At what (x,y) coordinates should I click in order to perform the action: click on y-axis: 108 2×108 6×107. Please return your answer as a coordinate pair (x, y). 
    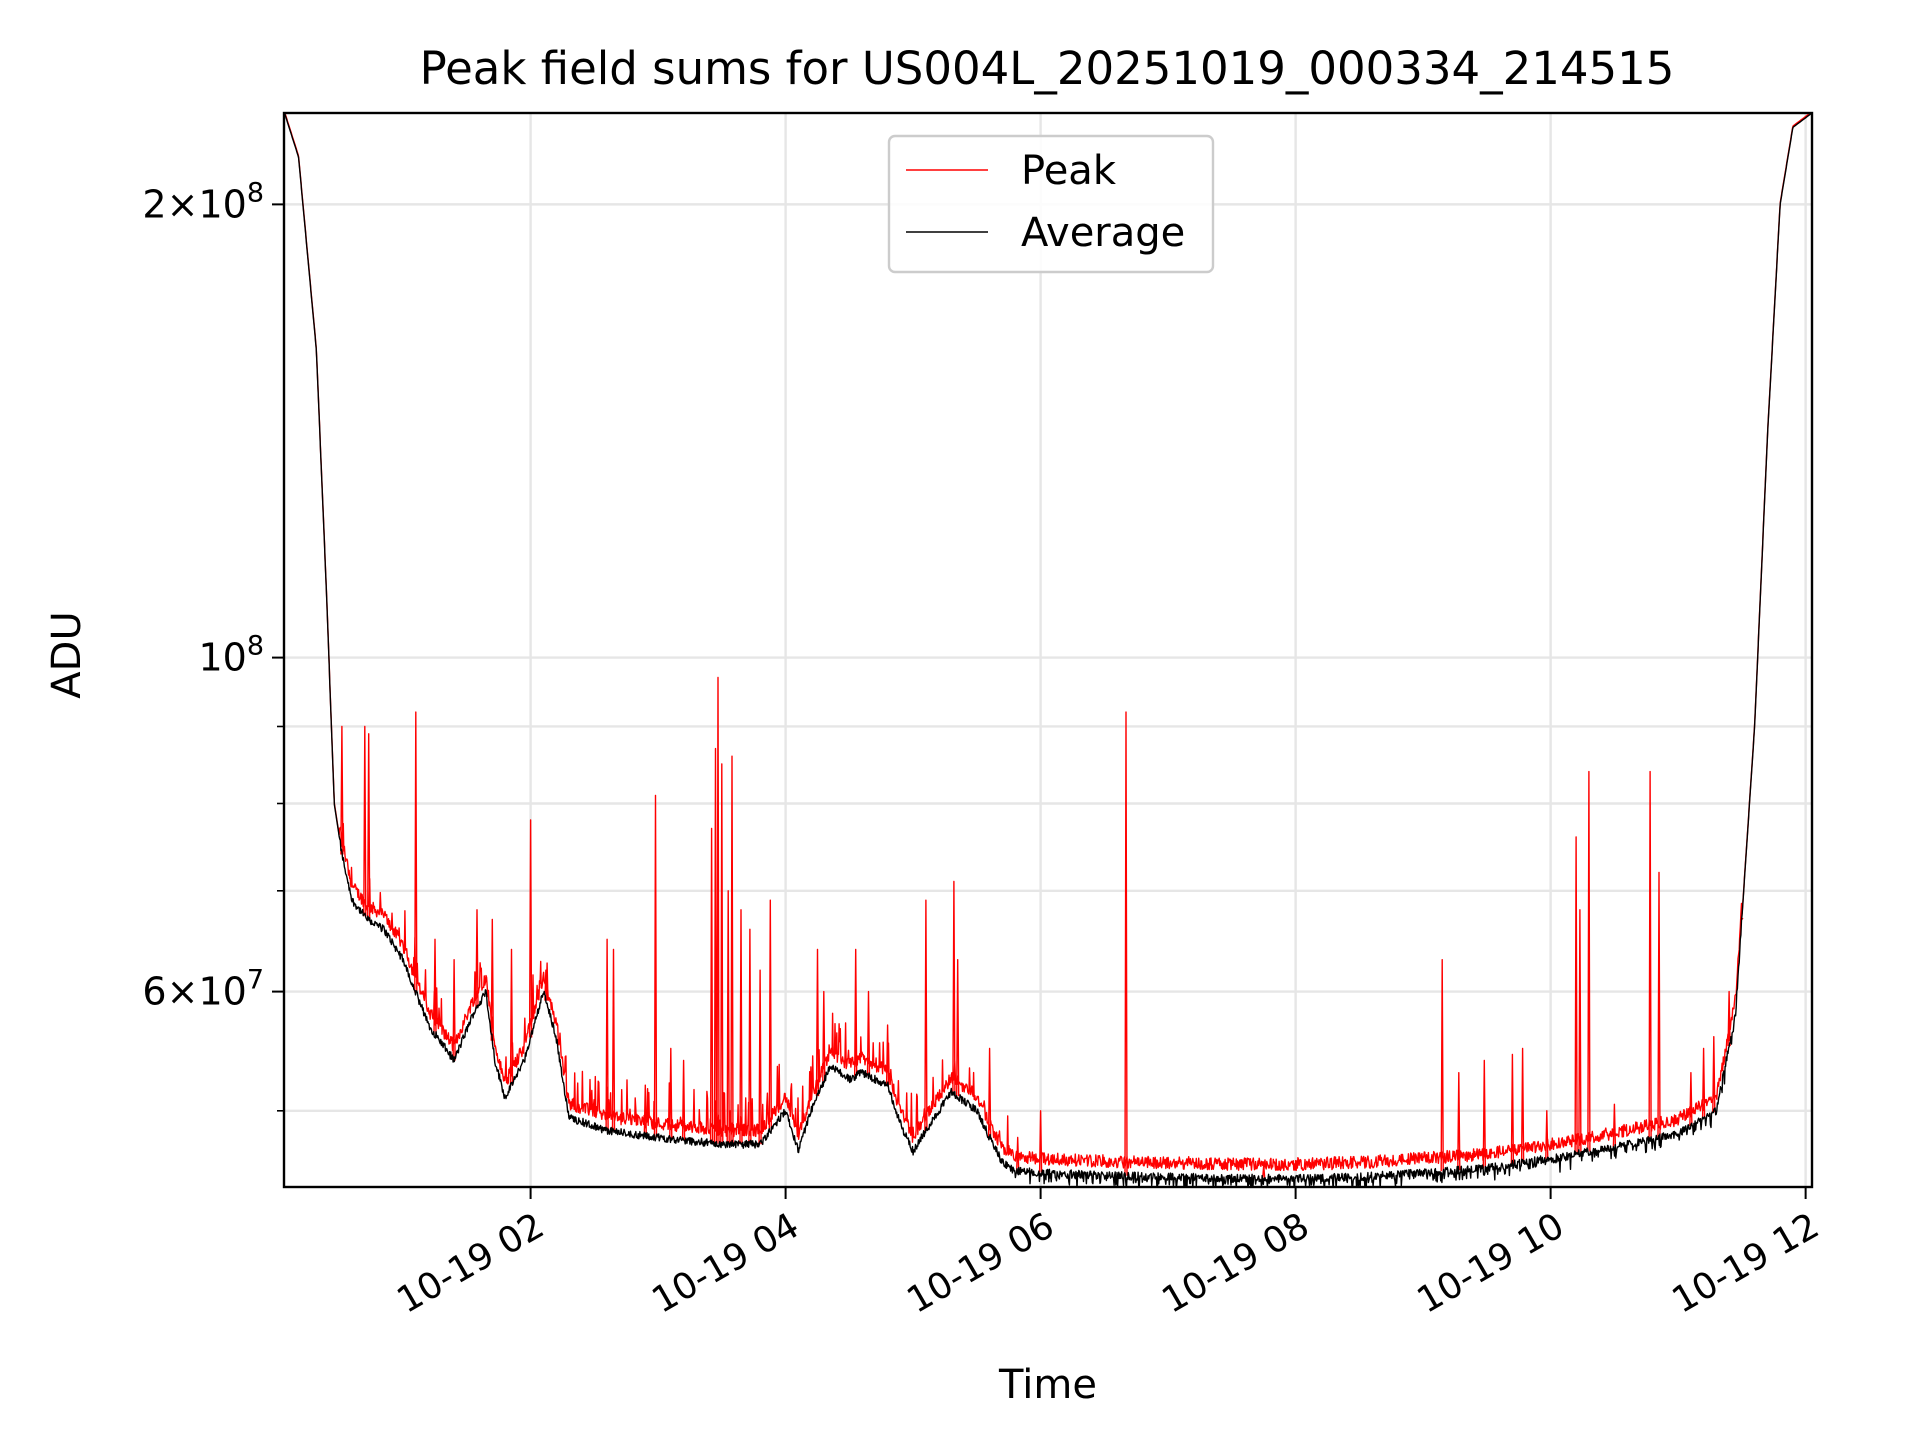
    Looking at the image, I should click on (213, 644).